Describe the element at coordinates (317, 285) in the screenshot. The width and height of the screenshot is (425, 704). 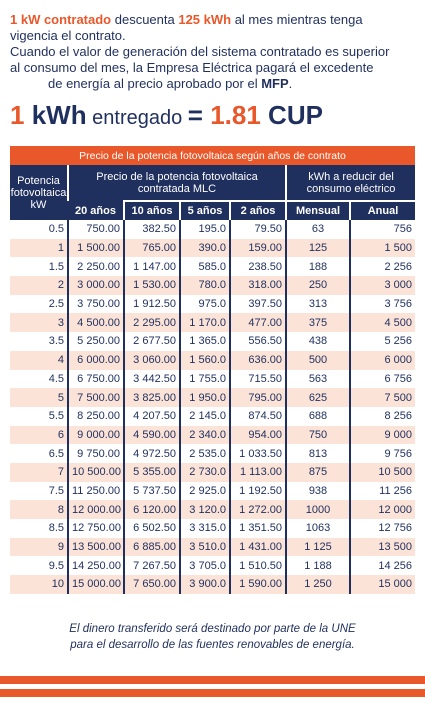
I see `table-cell: 250` at that location.